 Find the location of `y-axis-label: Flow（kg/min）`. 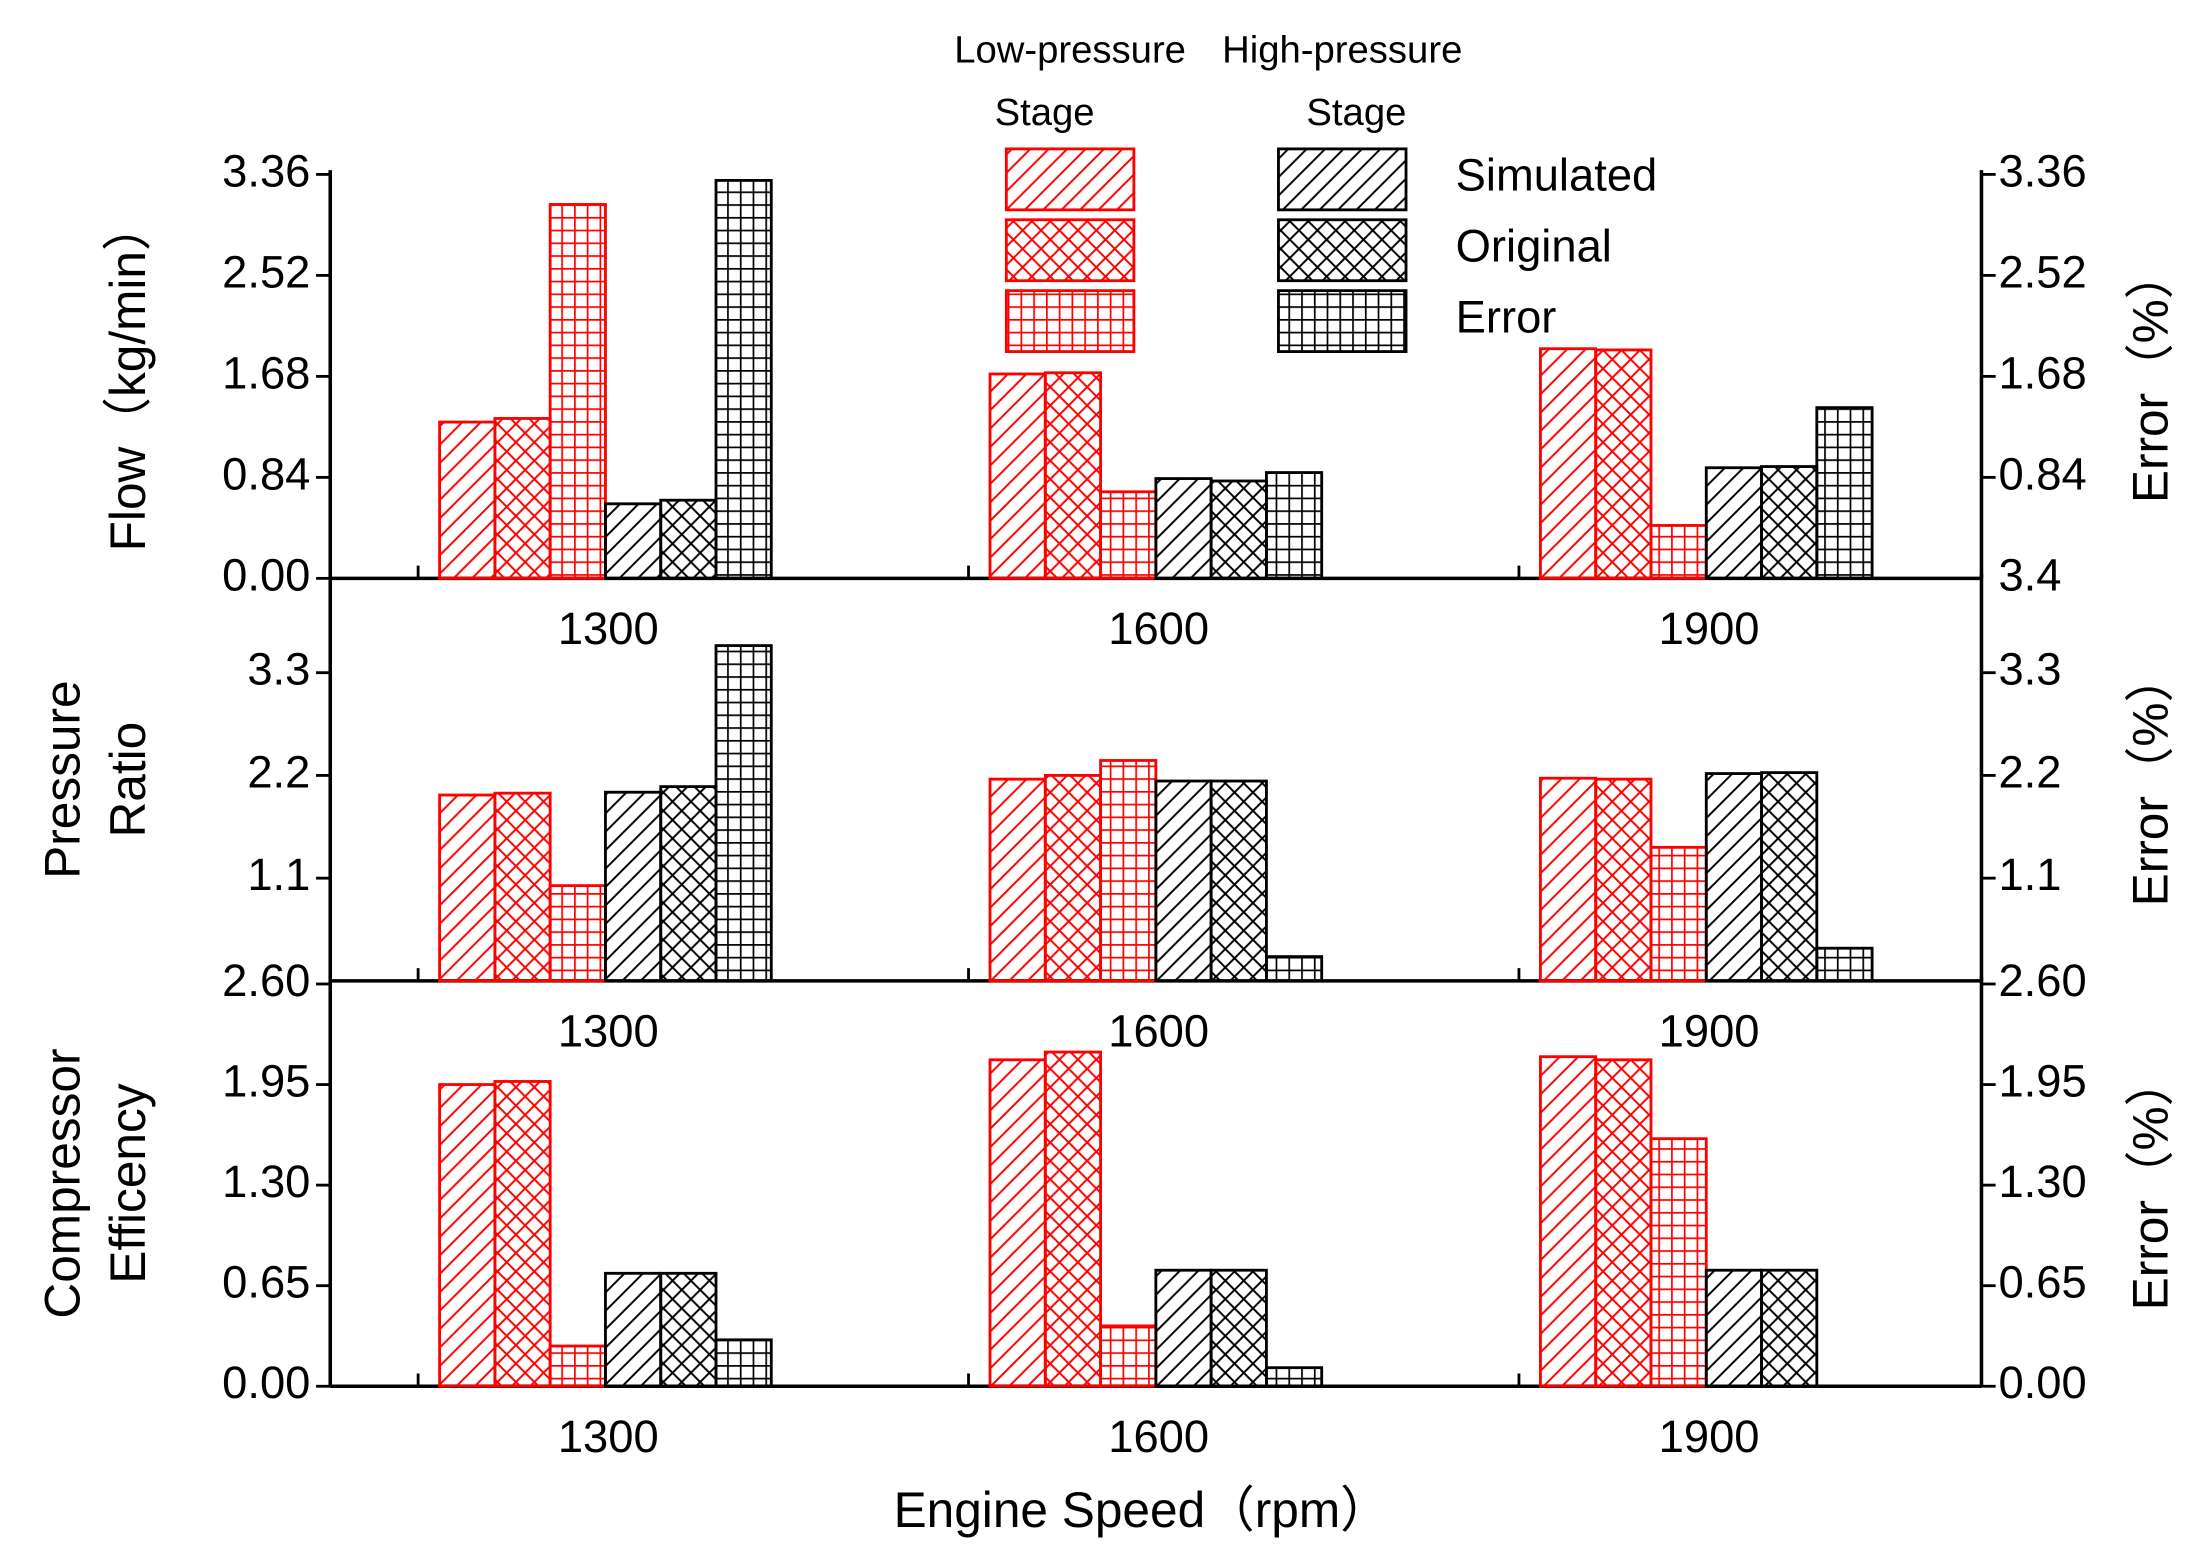

y-axis-label: Flow（kg/min） is located at coordinates (128, 376).